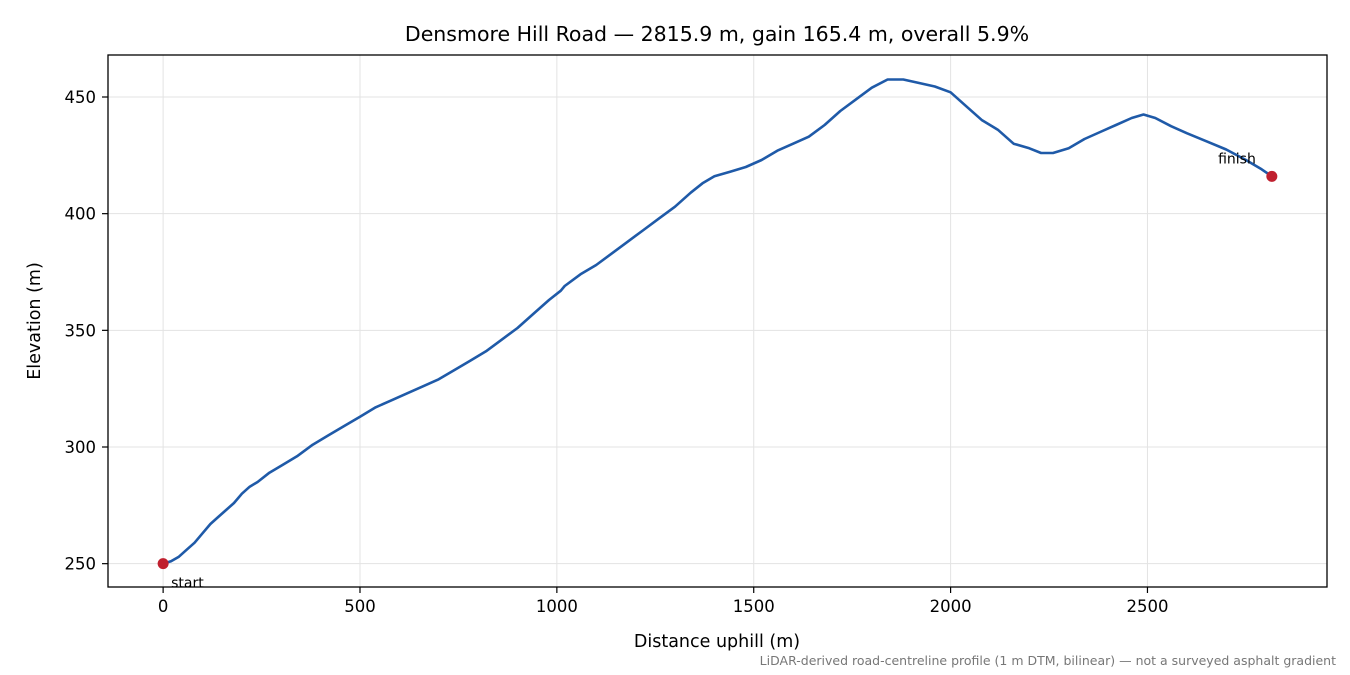 This screenshot has width=1350, height=675. What do you see at coordinates (951, 606) in the screenshot?
I see `x-tick-label: 2000` at bounding box center [951, 606].